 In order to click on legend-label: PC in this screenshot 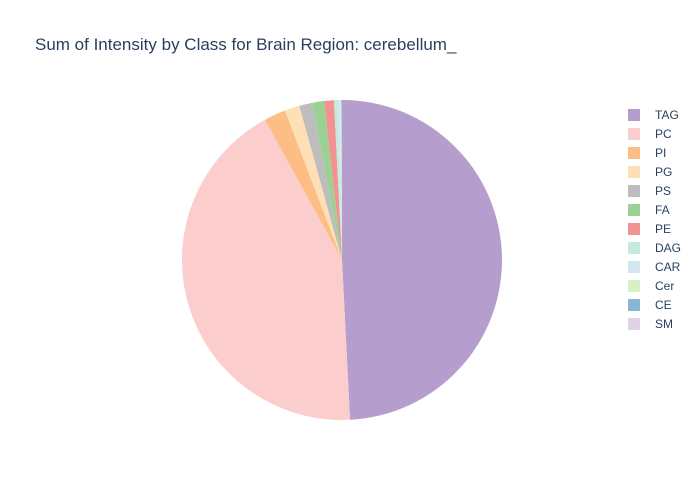, I will do `click(663, 133)`.